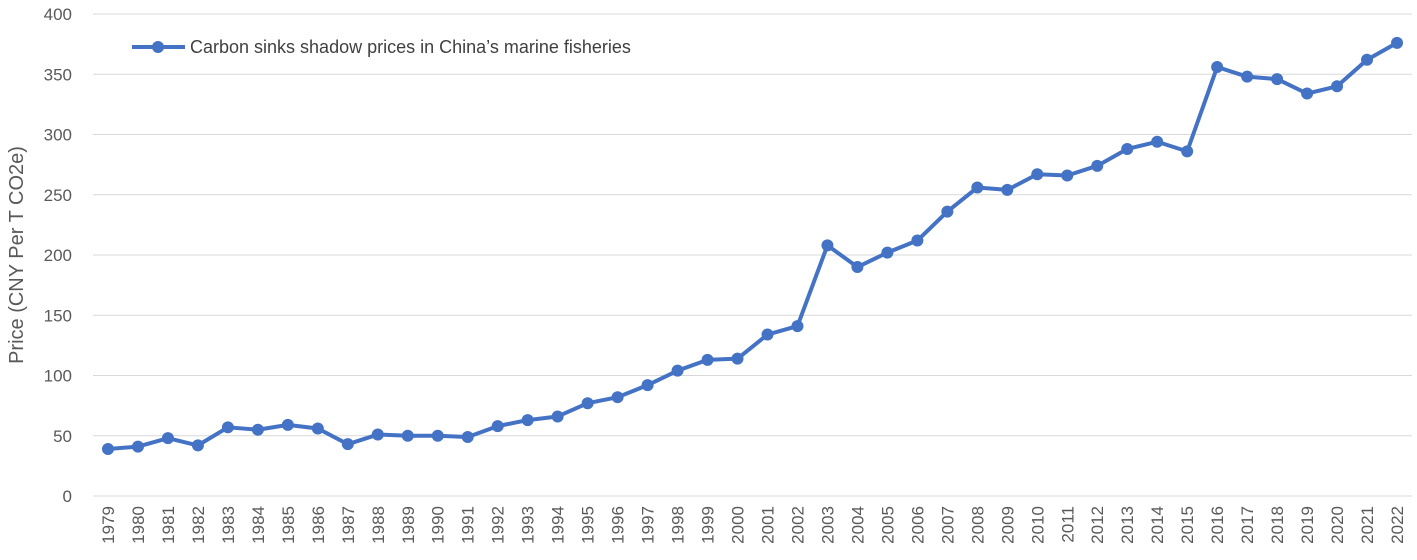  I want to click on x-tick-label: 2017, so click(1247, 525).